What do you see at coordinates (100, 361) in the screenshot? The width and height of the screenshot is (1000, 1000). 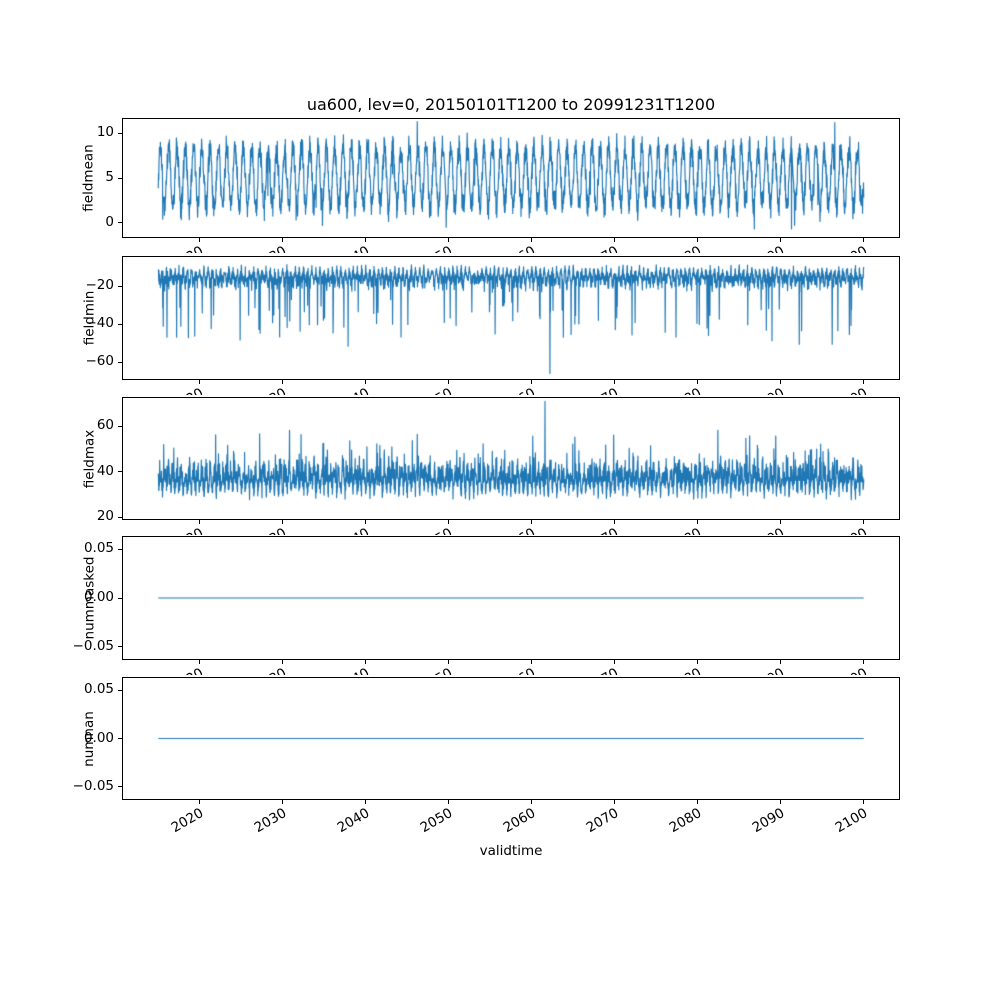 I see `y-tick-label: −60` at bounding box center [100, 361].